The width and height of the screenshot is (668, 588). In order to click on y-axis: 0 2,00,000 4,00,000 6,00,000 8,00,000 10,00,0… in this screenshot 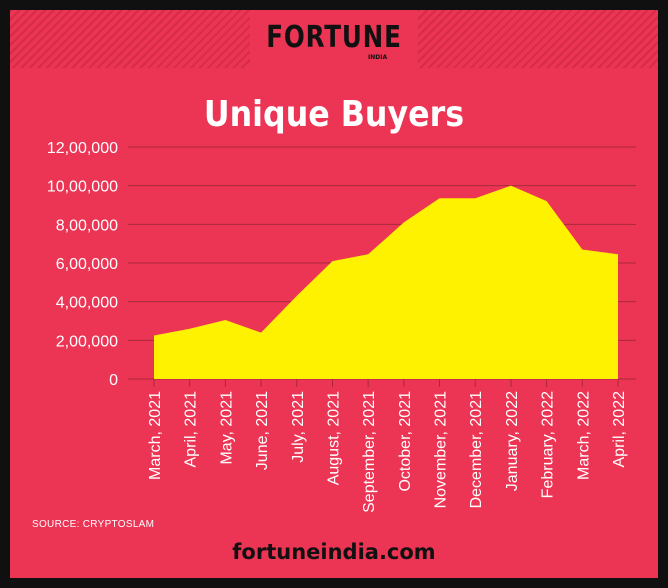, I will do `click(82, 264)`.